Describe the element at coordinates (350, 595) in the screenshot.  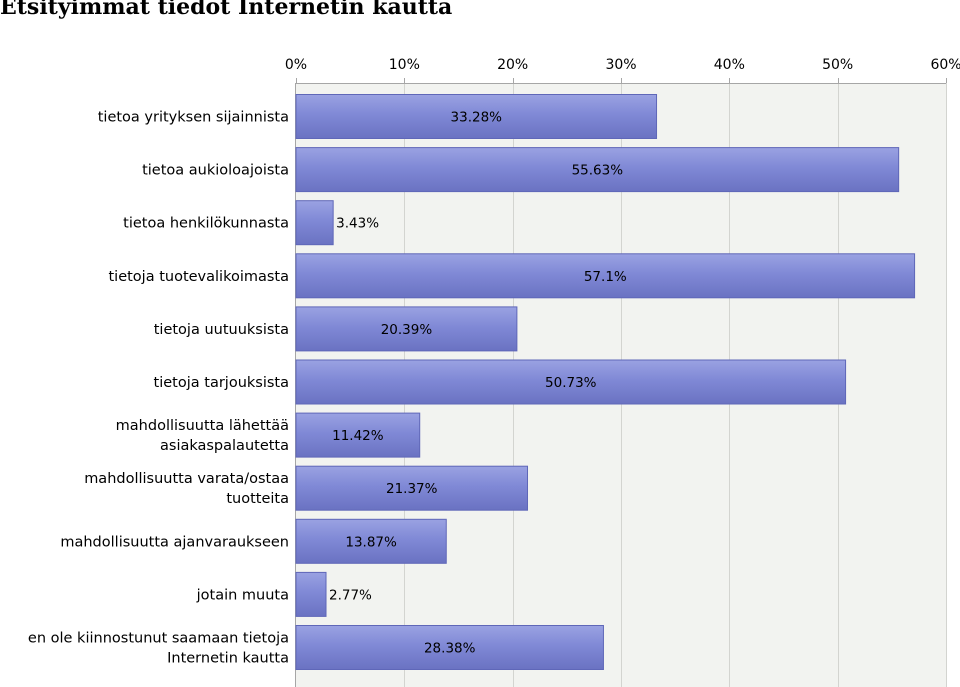
I see `data-label: 2.77%` at that location.